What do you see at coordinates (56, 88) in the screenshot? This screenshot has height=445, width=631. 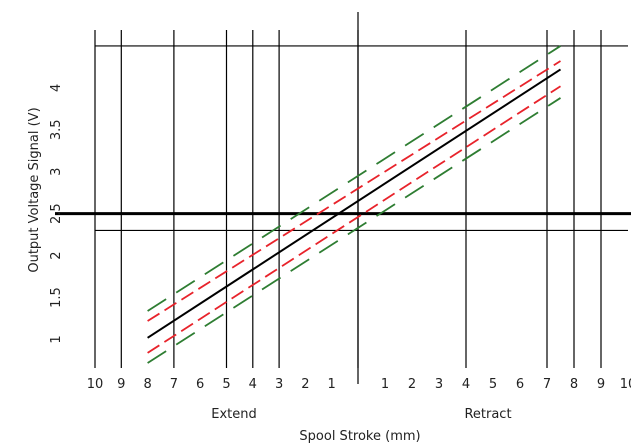 I see `y-tick-label: 4` at bounding box center [56, 88].